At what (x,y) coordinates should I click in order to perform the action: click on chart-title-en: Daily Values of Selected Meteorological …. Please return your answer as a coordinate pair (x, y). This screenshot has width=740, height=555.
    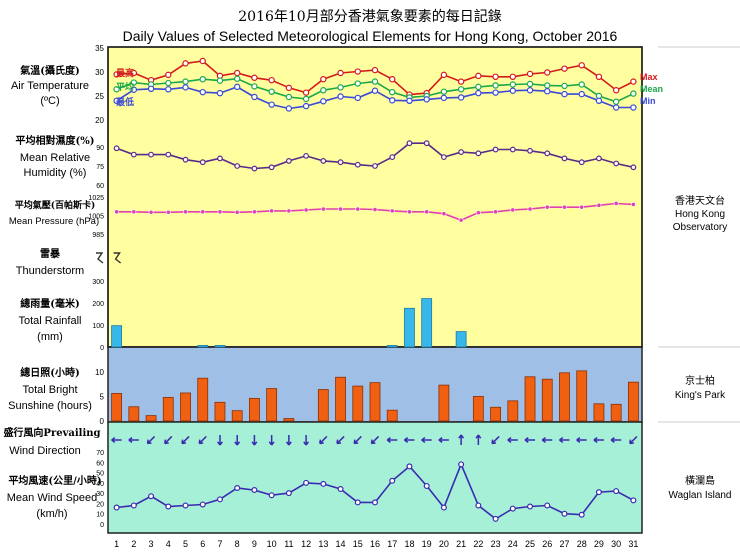
    Looking at the image, I should click on (370, 36).